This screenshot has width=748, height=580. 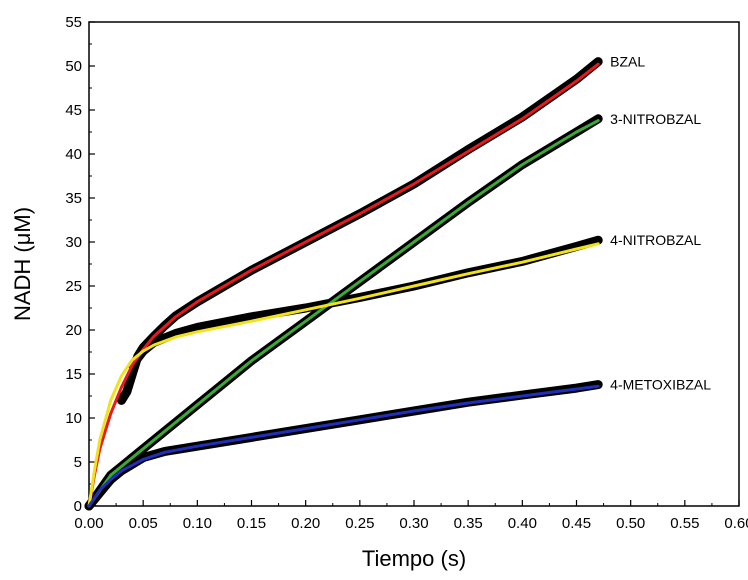 What do you see at coordinates (88, 523) in the screenshot?
I see `x-tick-label: 0.00` at bounding box center [88, 523].